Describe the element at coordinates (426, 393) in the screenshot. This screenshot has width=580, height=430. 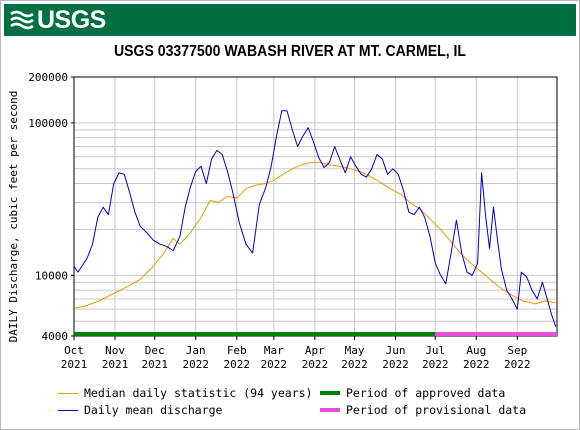
I see `legend-label-approved: Period of approved data` at that location.